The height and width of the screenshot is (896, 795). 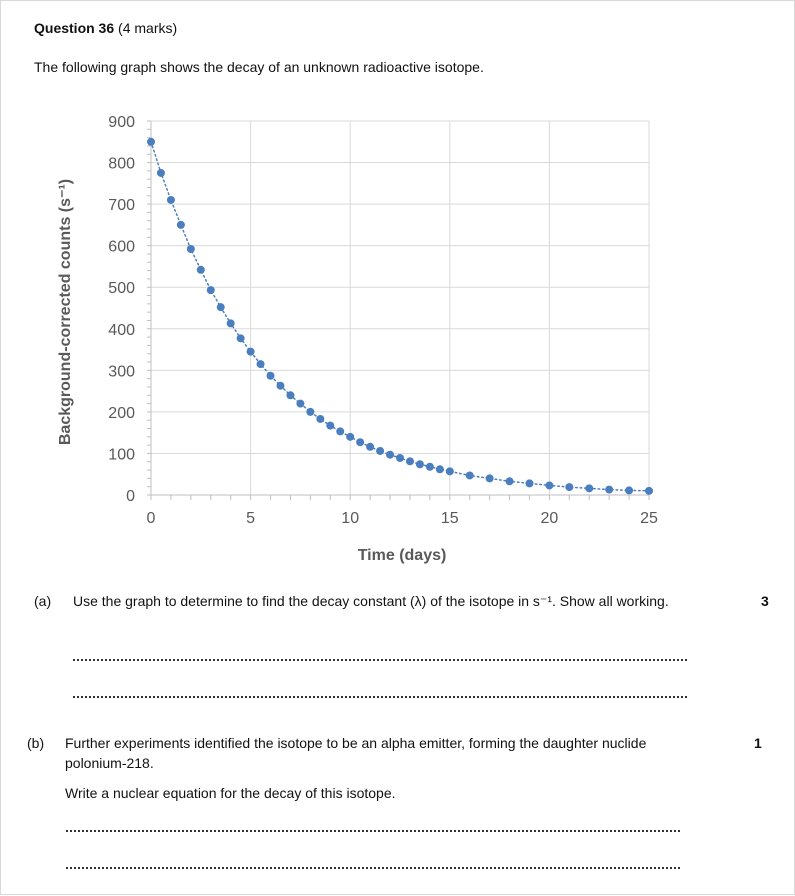 What do you see at coordinates (121, 288) in the screenshot?
I see `y-tick-label: 500` at bounding box center [121, 288].